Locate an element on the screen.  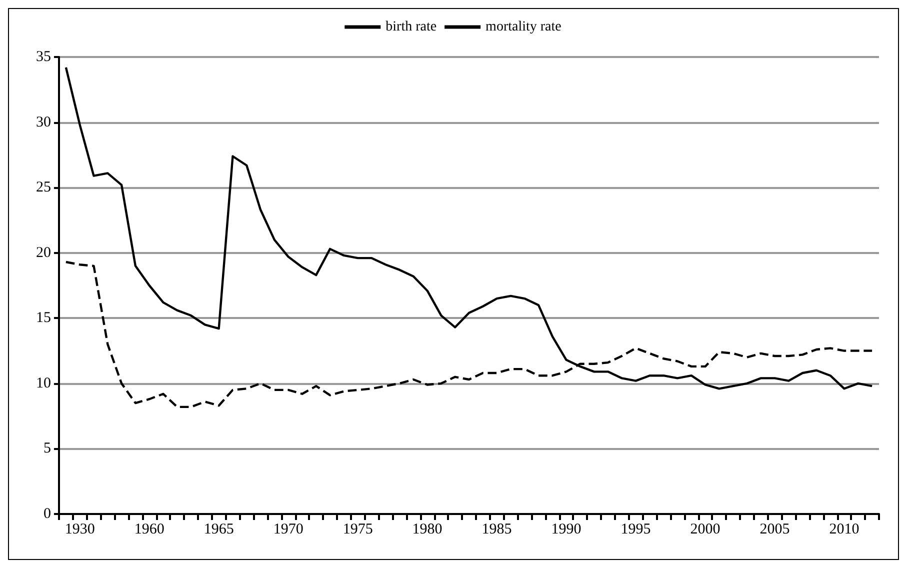
x-tick-label: 1995 is located at coordinates (635, 530).